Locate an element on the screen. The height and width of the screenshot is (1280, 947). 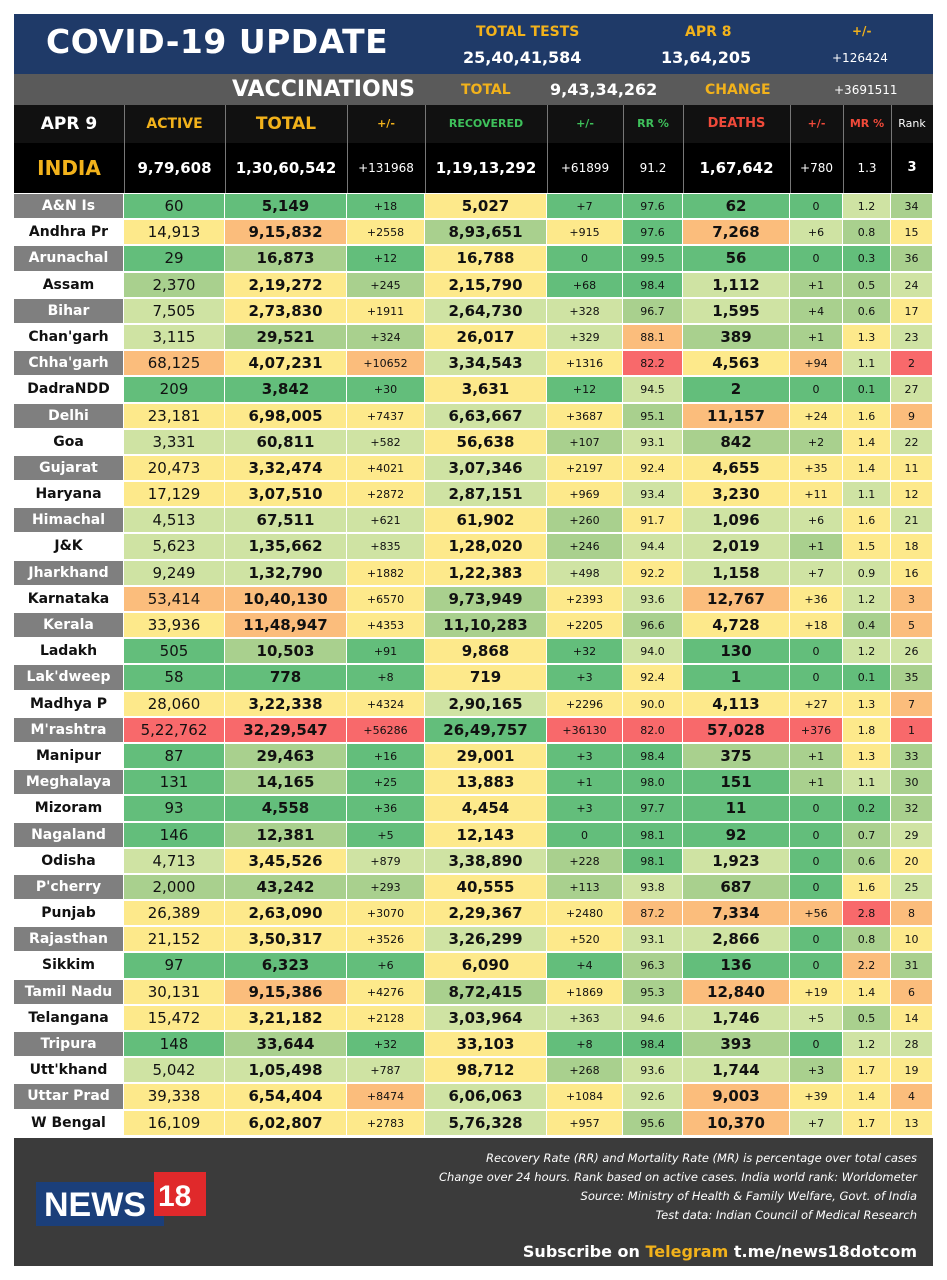
active-cell: 5,042 is located at coordinates (174, 1071).